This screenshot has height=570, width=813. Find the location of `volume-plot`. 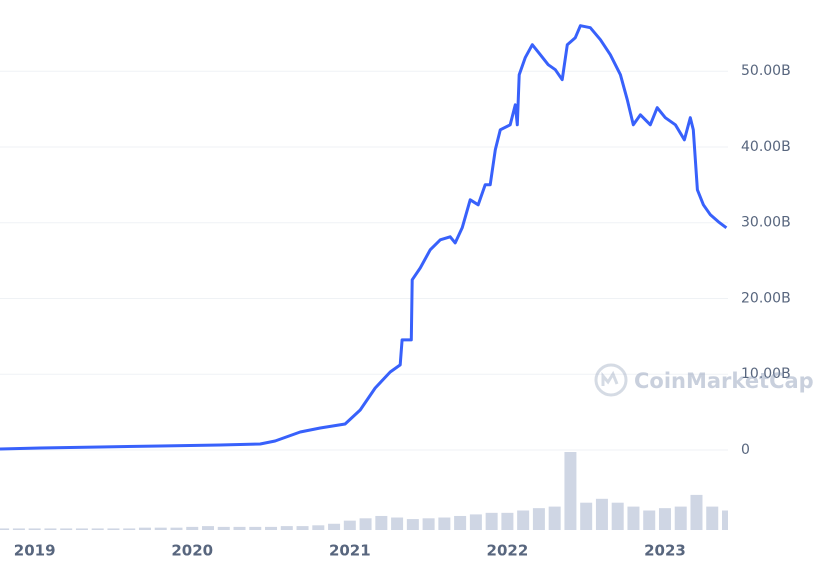

volume-plot is located at coordinates (364, 491).